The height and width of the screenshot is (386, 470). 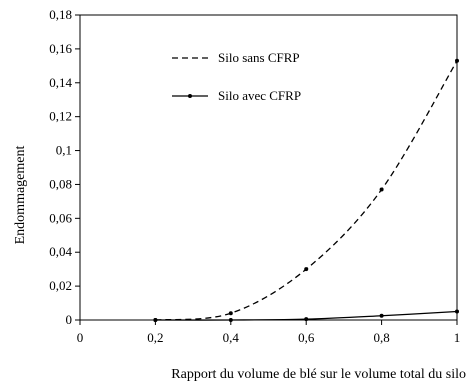 What do you see at coordinates (381, 337) in the screenshot?
I see `x-tick-label: 0,8` at bounding box center [381, 337].